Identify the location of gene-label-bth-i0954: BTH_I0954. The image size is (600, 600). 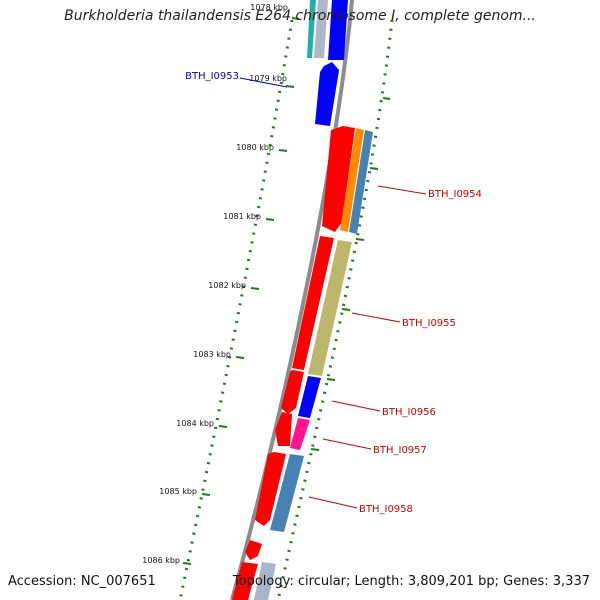
(455, 194).